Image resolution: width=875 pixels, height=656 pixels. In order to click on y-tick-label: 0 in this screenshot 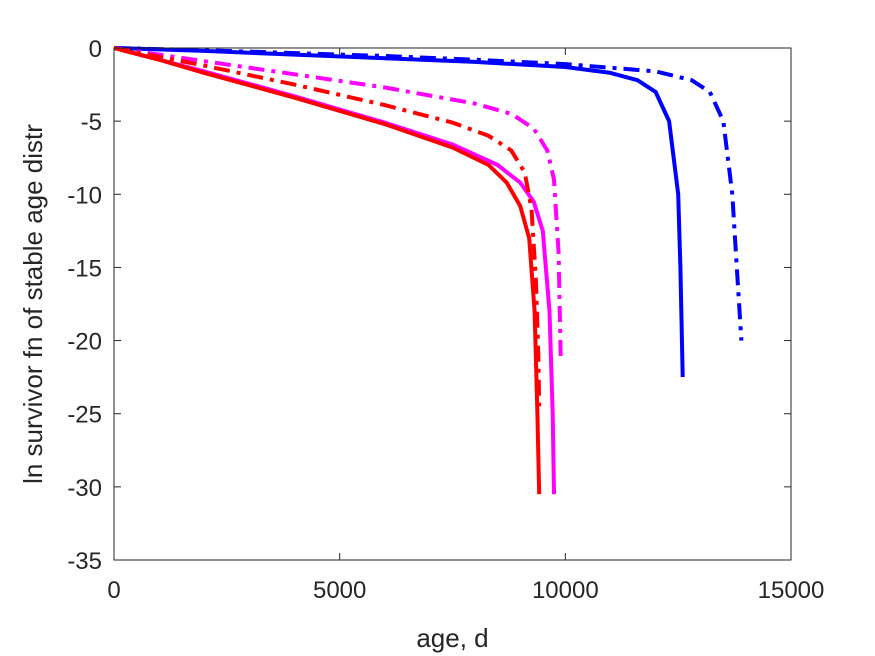, I will do `click(95, 49)`.